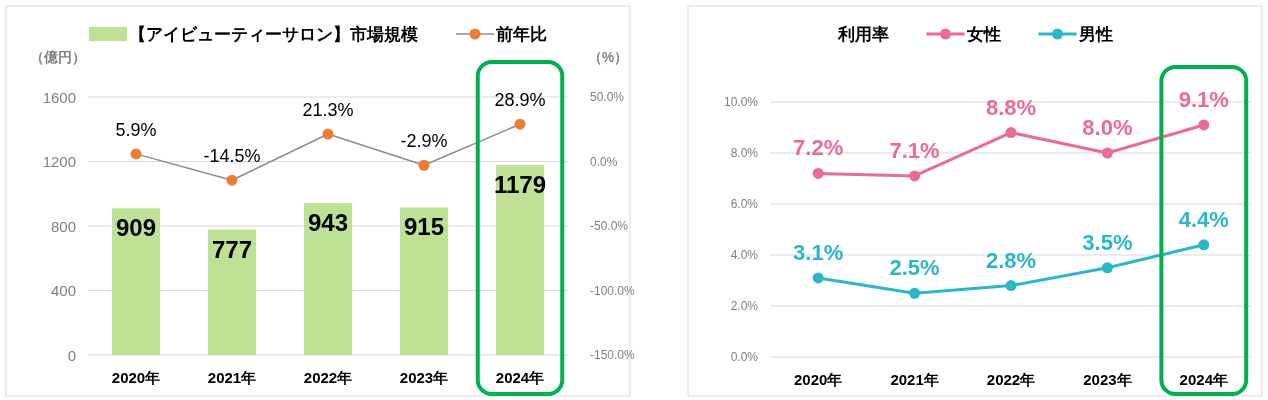 The image size is (1268, 400). Describe the element at coordinates (744, 153) in the screenshot. I see `y-tick-label: 8.0%` at that location.